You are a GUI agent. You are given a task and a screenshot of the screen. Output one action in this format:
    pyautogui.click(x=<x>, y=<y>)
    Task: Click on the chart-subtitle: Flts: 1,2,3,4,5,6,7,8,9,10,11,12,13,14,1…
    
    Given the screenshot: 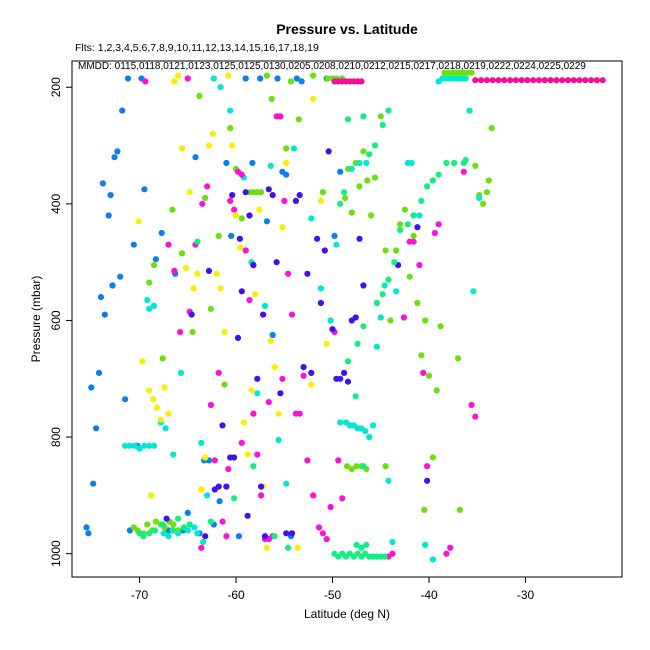 What is the action you would take?
    pyautogui.click(x=197, y=48)
    